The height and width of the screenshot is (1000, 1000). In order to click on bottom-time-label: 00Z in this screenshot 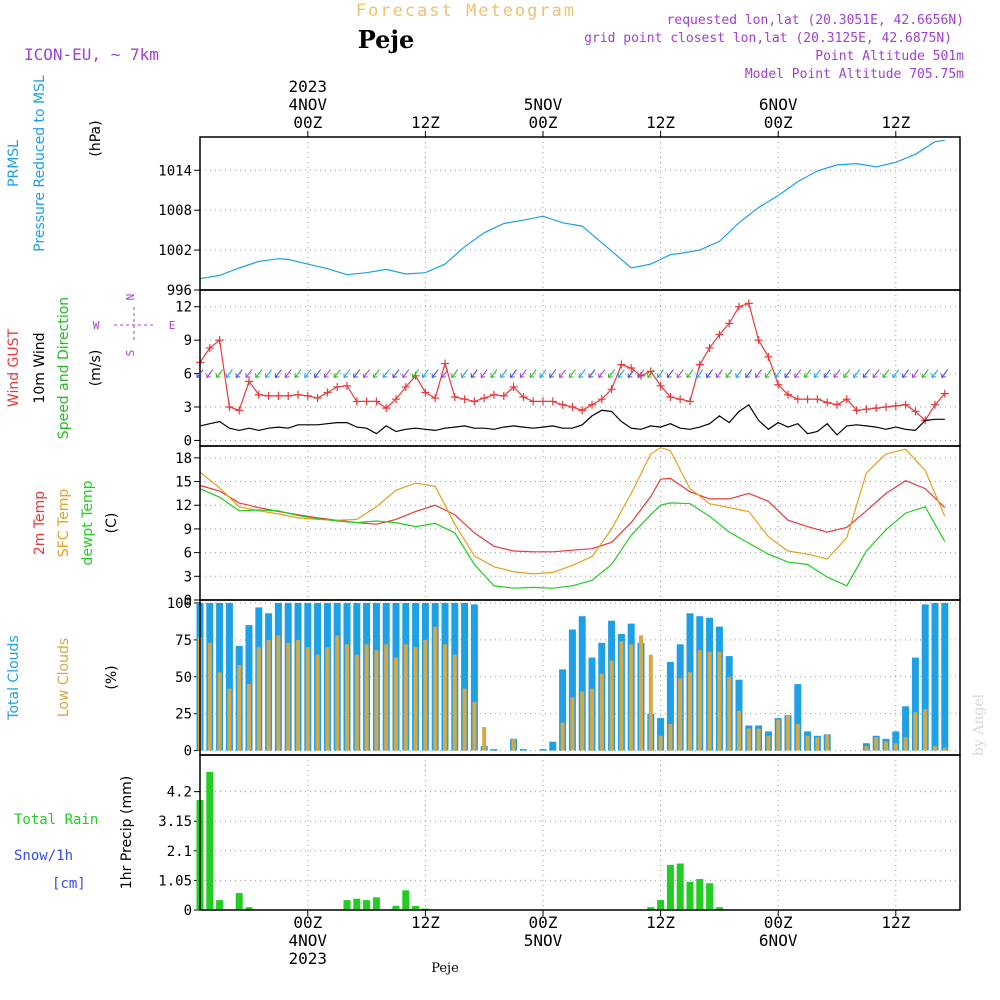, I will do `click(543, 922)`.